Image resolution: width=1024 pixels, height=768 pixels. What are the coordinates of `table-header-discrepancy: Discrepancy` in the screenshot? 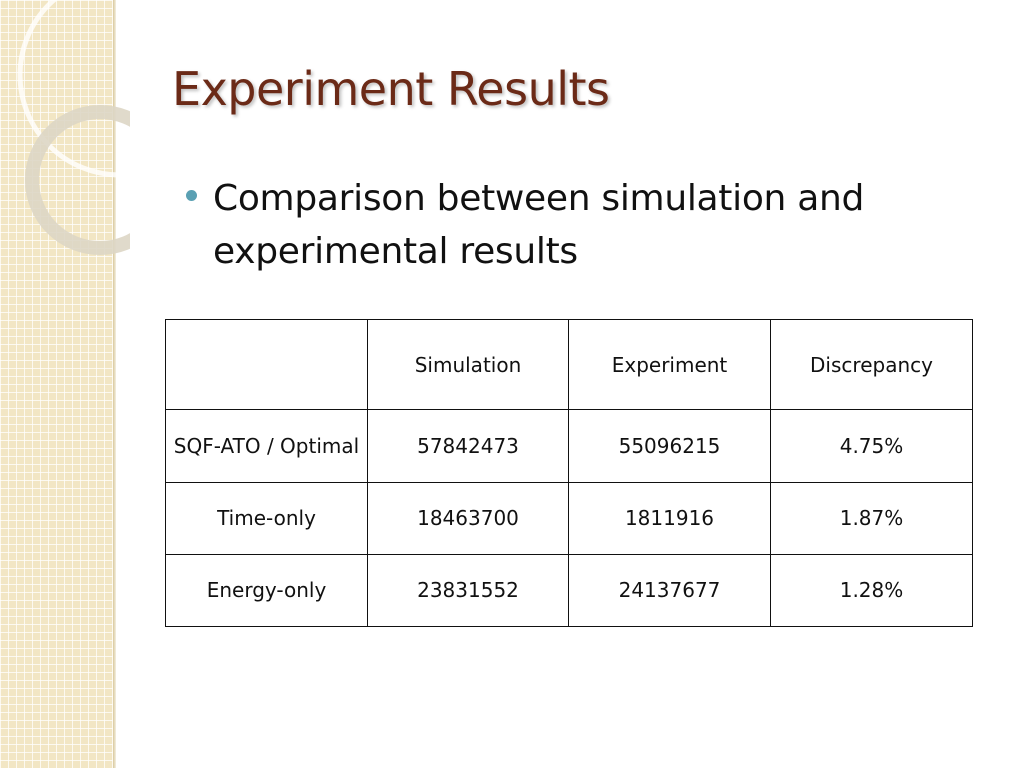 It's located at (871, 364).